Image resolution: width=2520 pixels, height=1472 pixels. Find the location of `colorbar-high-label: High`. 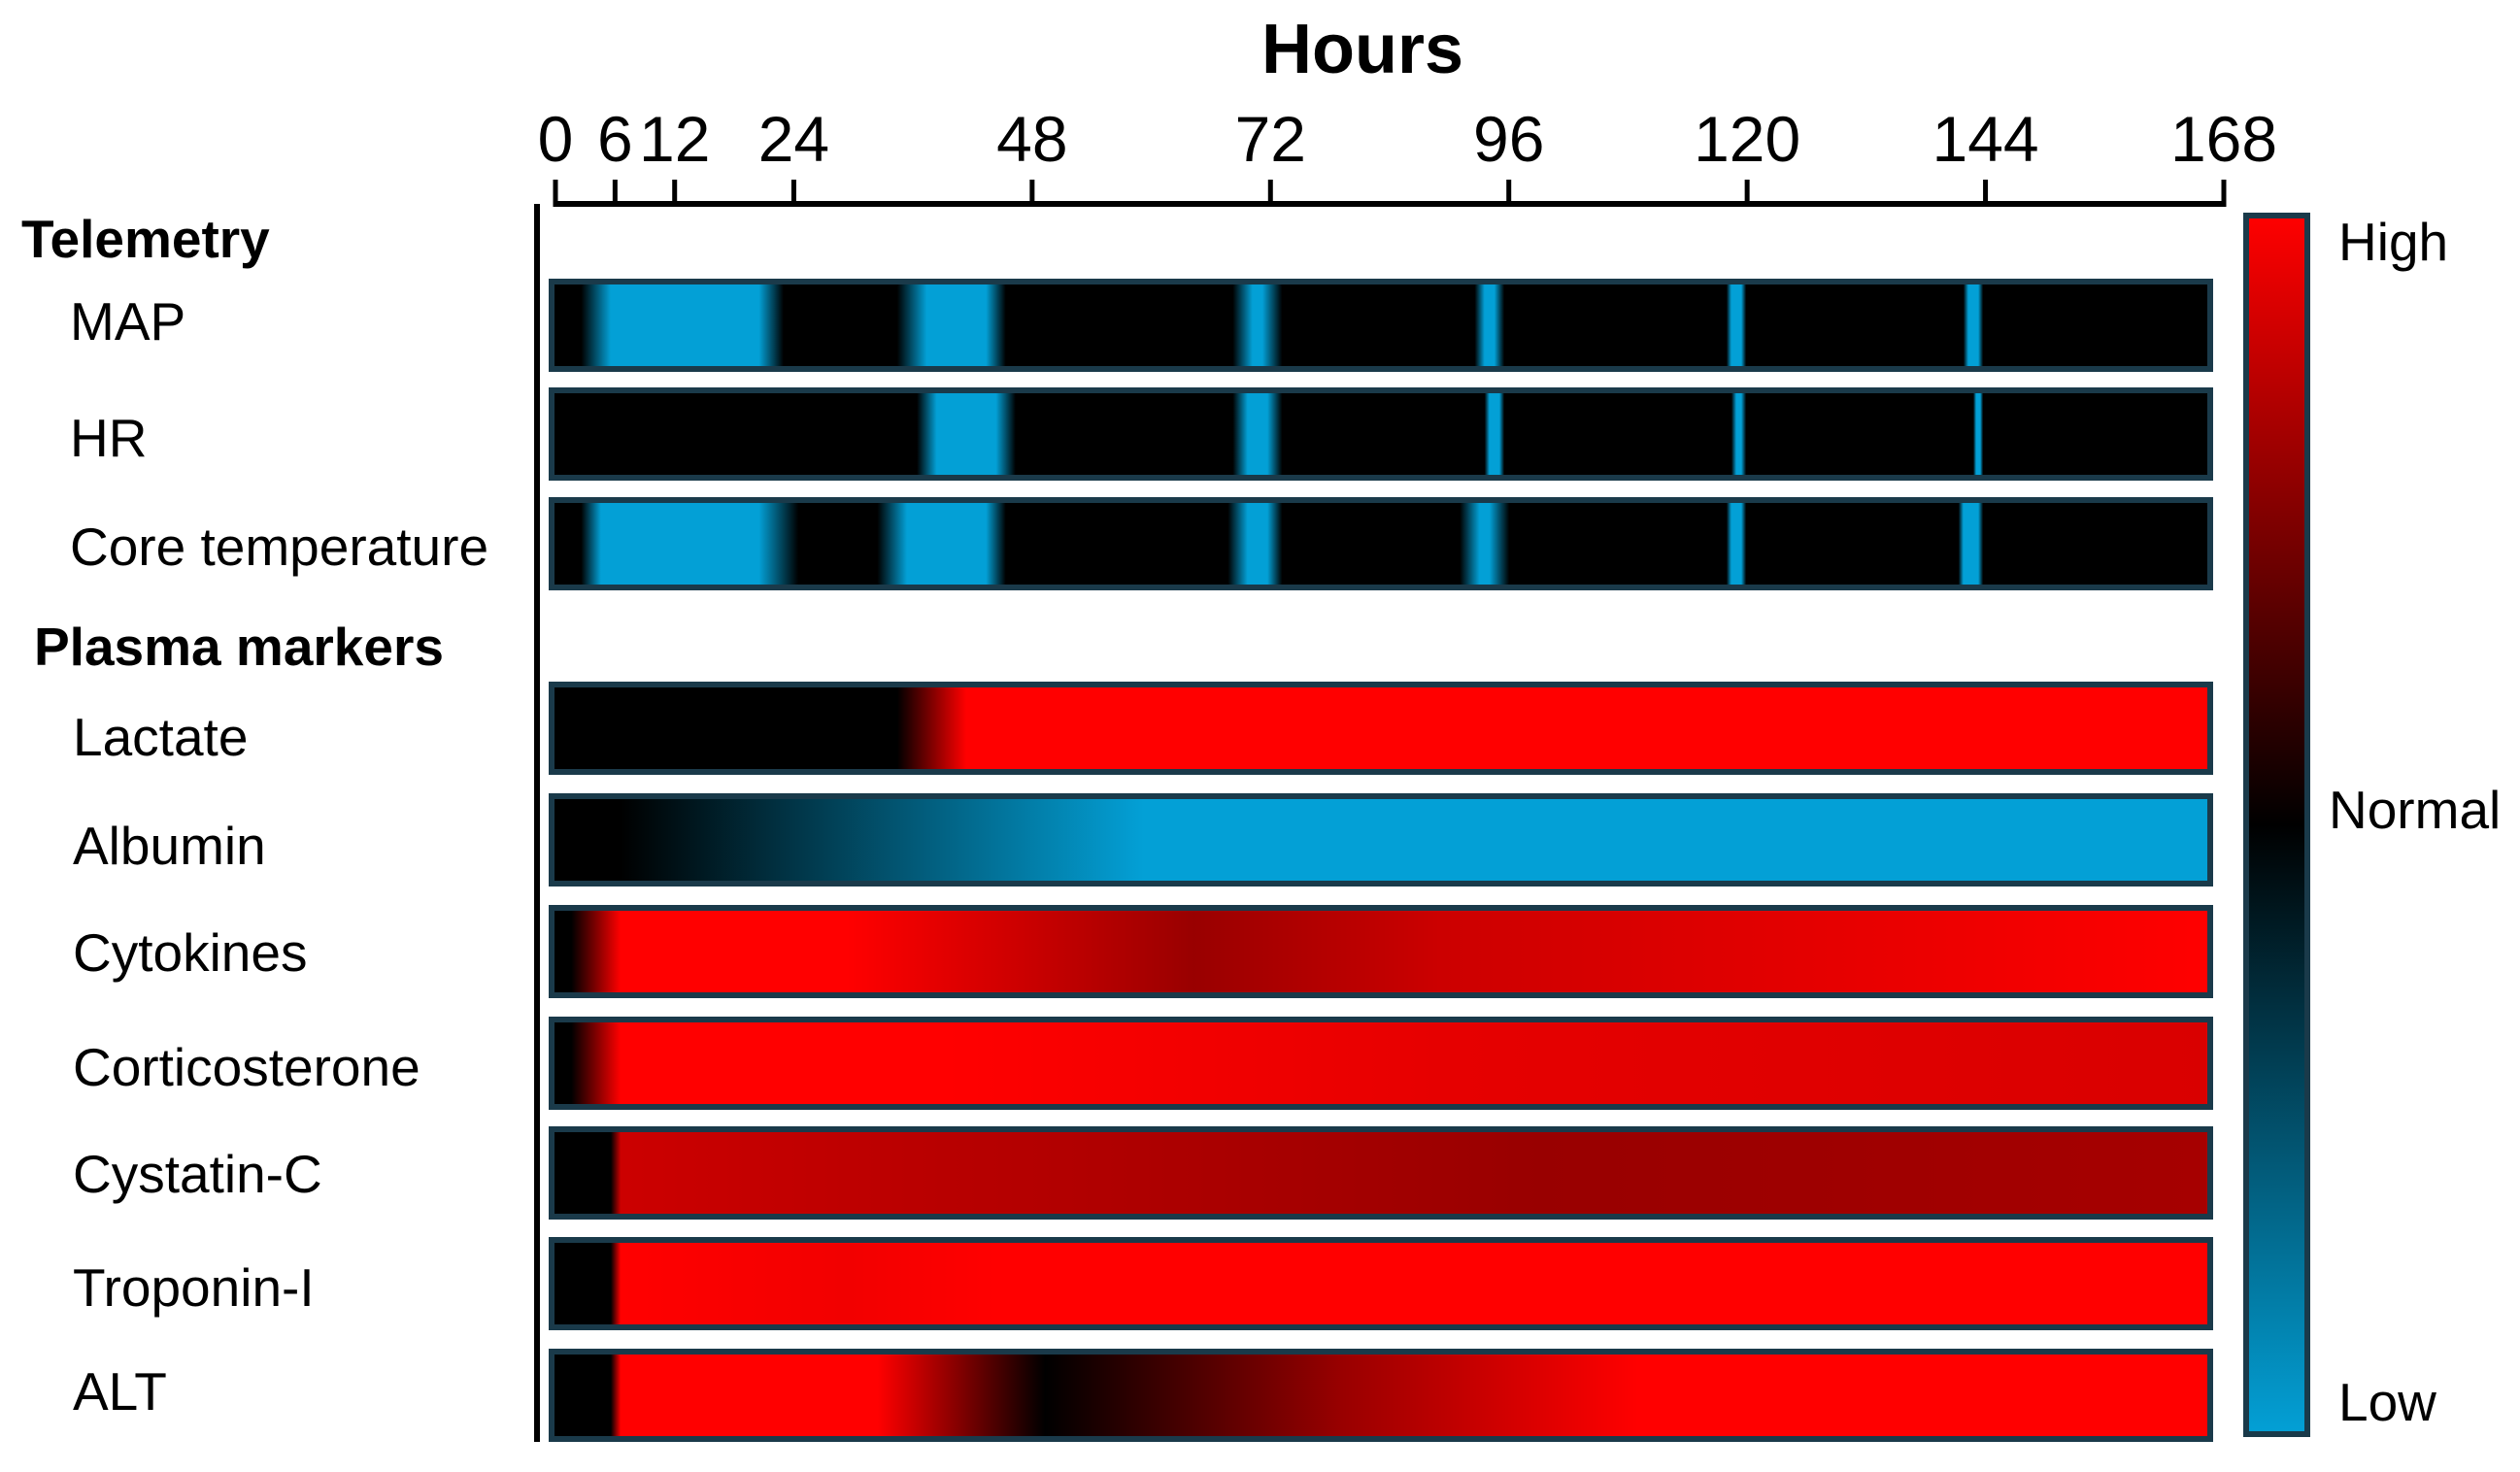

colorbar-high-label: High is located at coordinates (2393, 242).